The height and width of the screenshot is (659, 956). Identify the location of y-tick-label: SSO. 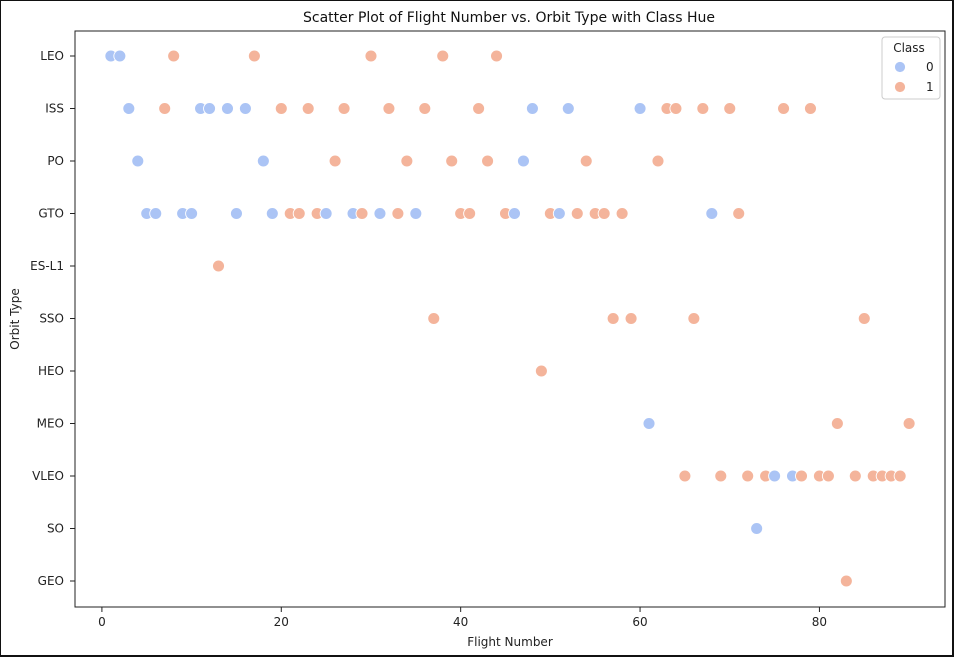
(51, 319).